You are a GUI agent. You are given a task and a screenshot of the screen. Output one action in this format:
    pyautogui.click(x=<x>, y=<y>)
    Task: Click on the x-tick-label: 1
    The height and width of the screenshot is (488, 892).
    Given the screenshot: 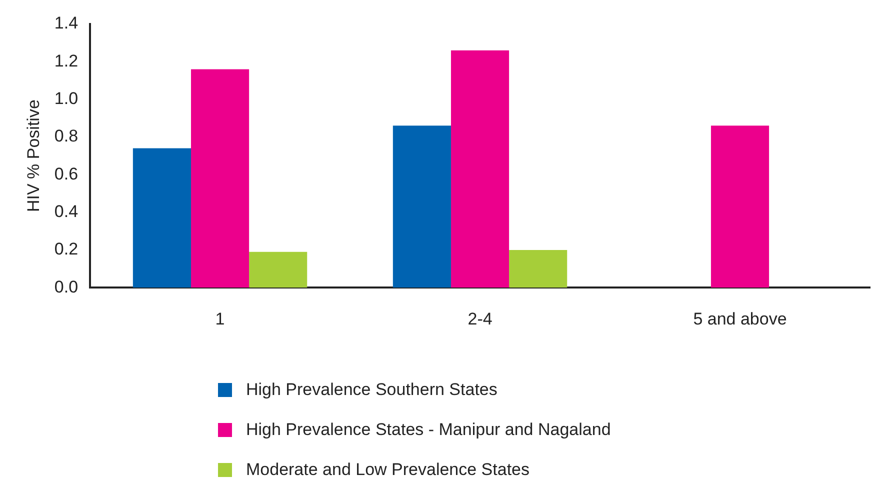 What is the action you would take?
    pyautogui.click(x=220, y=318)
    